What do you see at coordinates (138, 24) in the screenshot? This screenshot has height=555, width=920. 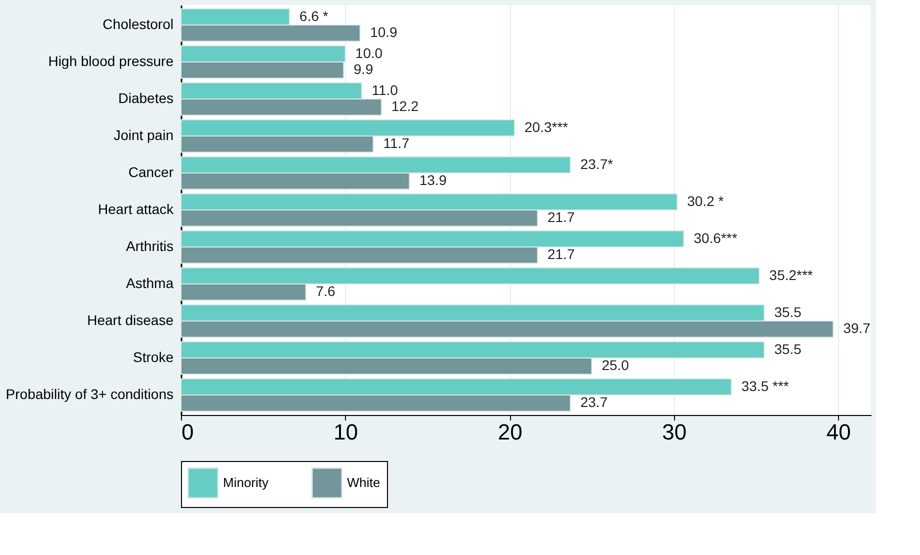 I see `y-tick-label: Cholestorol` at bounding box center [138, 24].